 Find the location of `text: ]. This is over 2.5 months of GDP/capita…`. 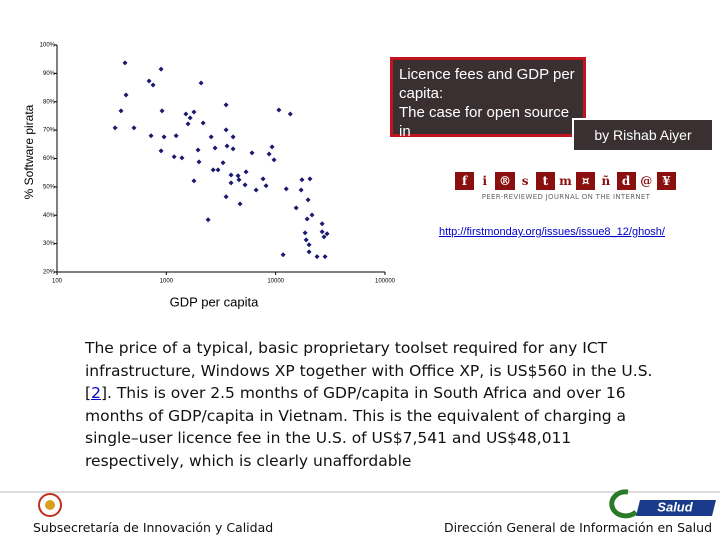

text: ]. This is over 2.5 months of GDP/capita… is located at coordinates (356, 427).